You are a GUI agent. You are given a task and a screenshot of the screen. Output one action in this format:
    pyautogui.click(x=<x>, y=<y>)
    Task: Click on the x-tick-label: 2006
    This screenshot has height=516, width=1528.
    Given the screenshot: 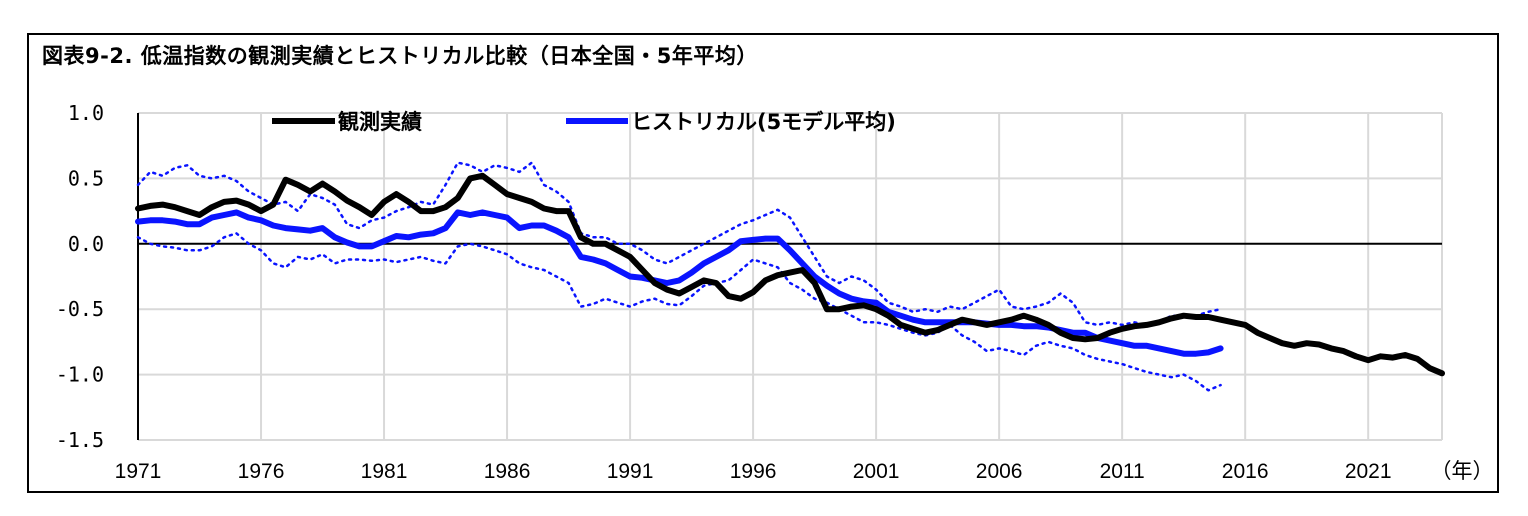 What is the action you would take?
    pyautogui.click(x=999, y=471)
    